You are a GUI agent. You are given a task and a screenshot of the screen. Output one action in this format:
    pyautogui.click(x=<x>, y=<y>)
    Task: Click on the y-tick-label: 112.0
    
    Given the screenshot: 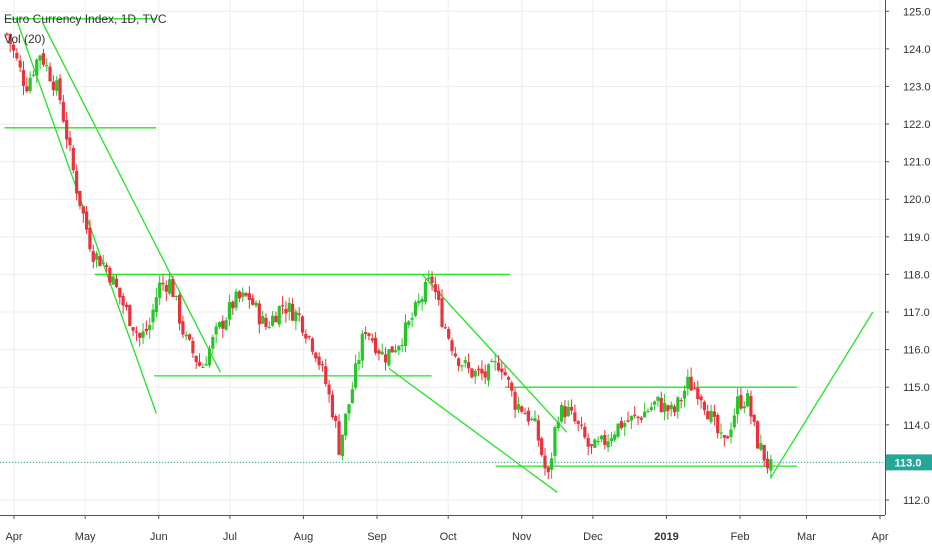 What is the action you would take?
    pyautogui.click(x=916, y=501)
    